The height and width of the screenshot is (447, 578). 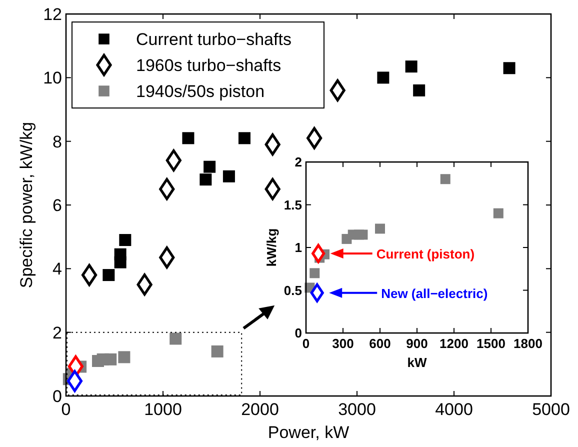 I want to click on x-tick-label: 1800, so click(x=528, y=343).